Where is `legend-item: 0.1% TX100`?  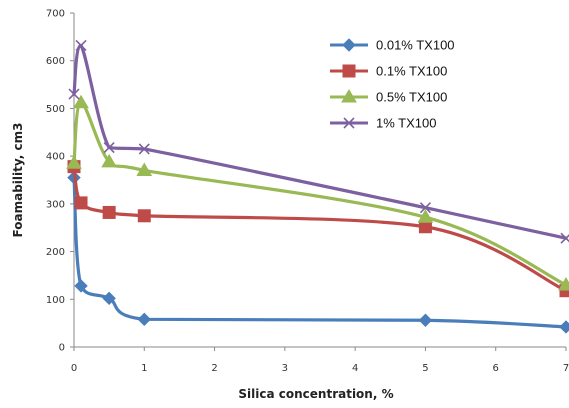 legend-item: 0.1% TX100 is located at coordinates (388, 71).